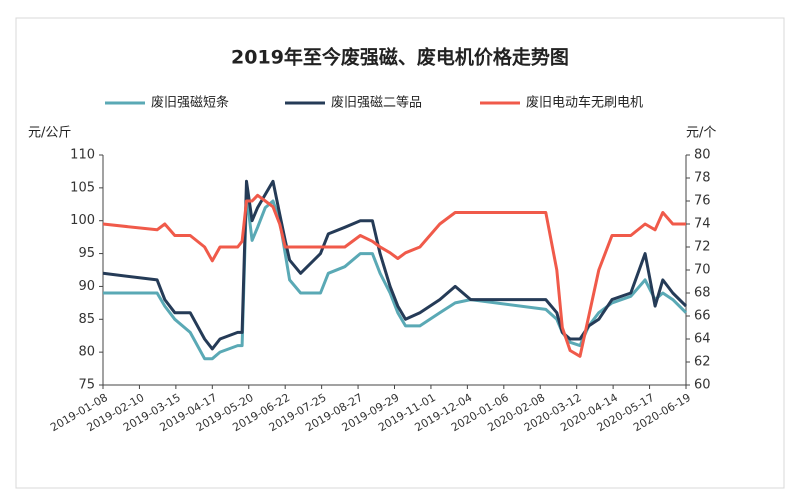  Describe the element at coordinates (82, 187) in the screenshot. I see `y-tick-label: 105` at that location.